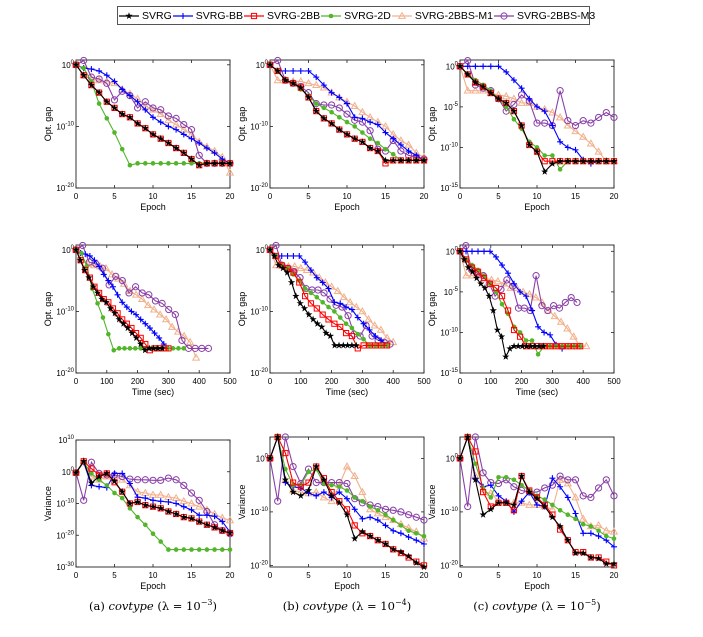 The height and width of the screenshot is (637, 703). I want to click on caption-lambda: (λ = 10, so click(563, 605).